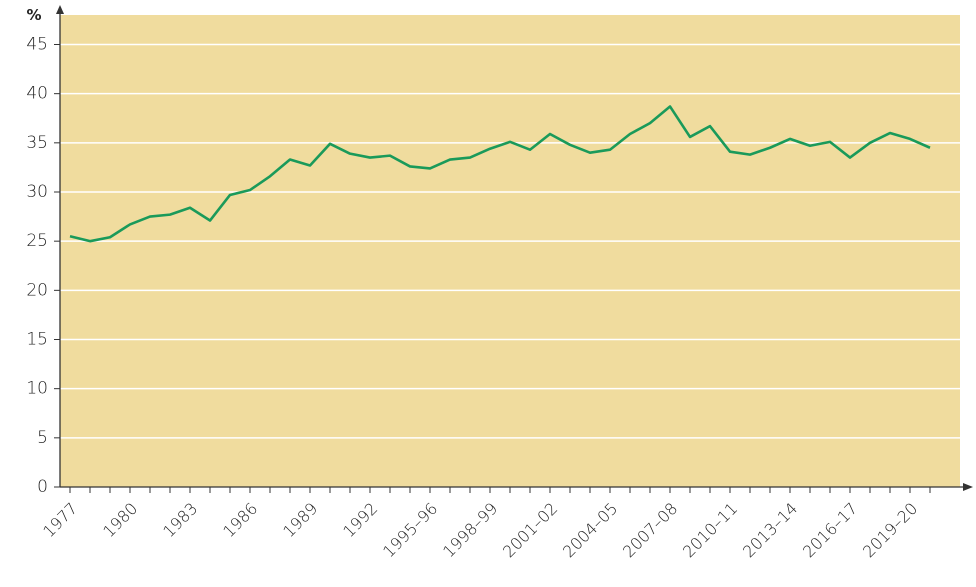  What do you see at coordinates (60, 520) in the screenshot?
I see `x-tick-label: 1977` at bounding box center [60, 520].